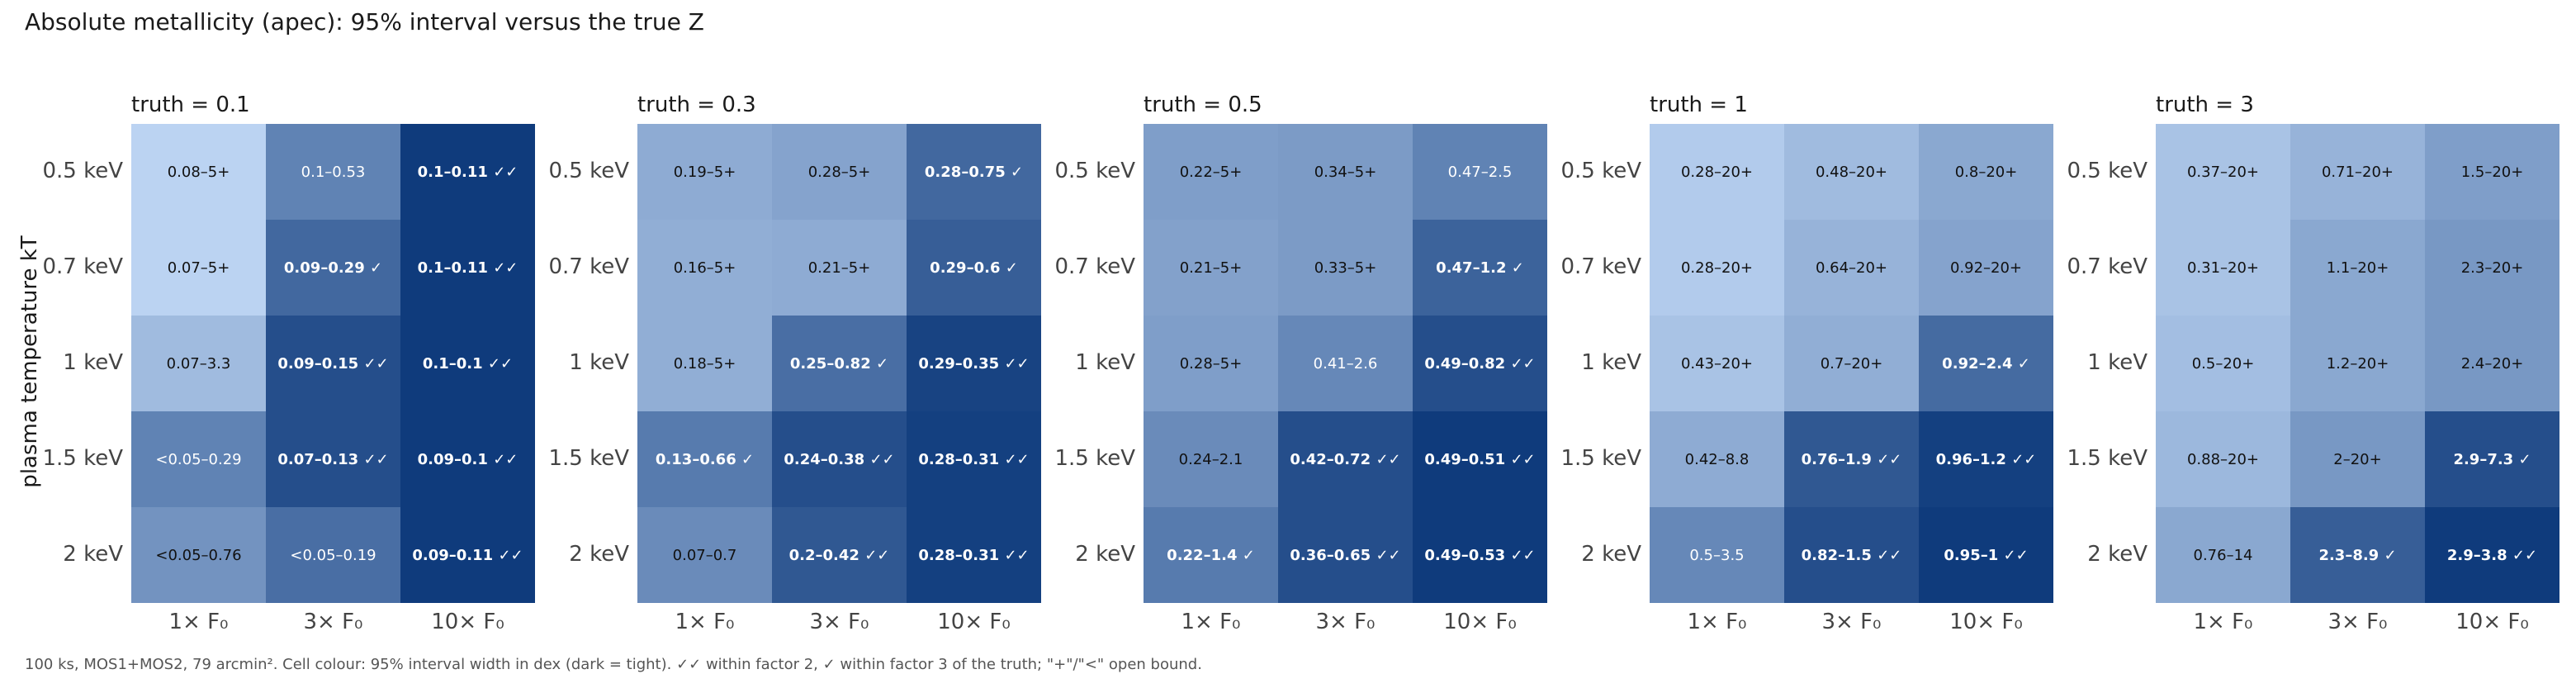  What do you see at coordinates (1480, 172) in the screenshot?
I see `heatmap-cell: 0.47–2.5` at bounding box center [1480, 172].